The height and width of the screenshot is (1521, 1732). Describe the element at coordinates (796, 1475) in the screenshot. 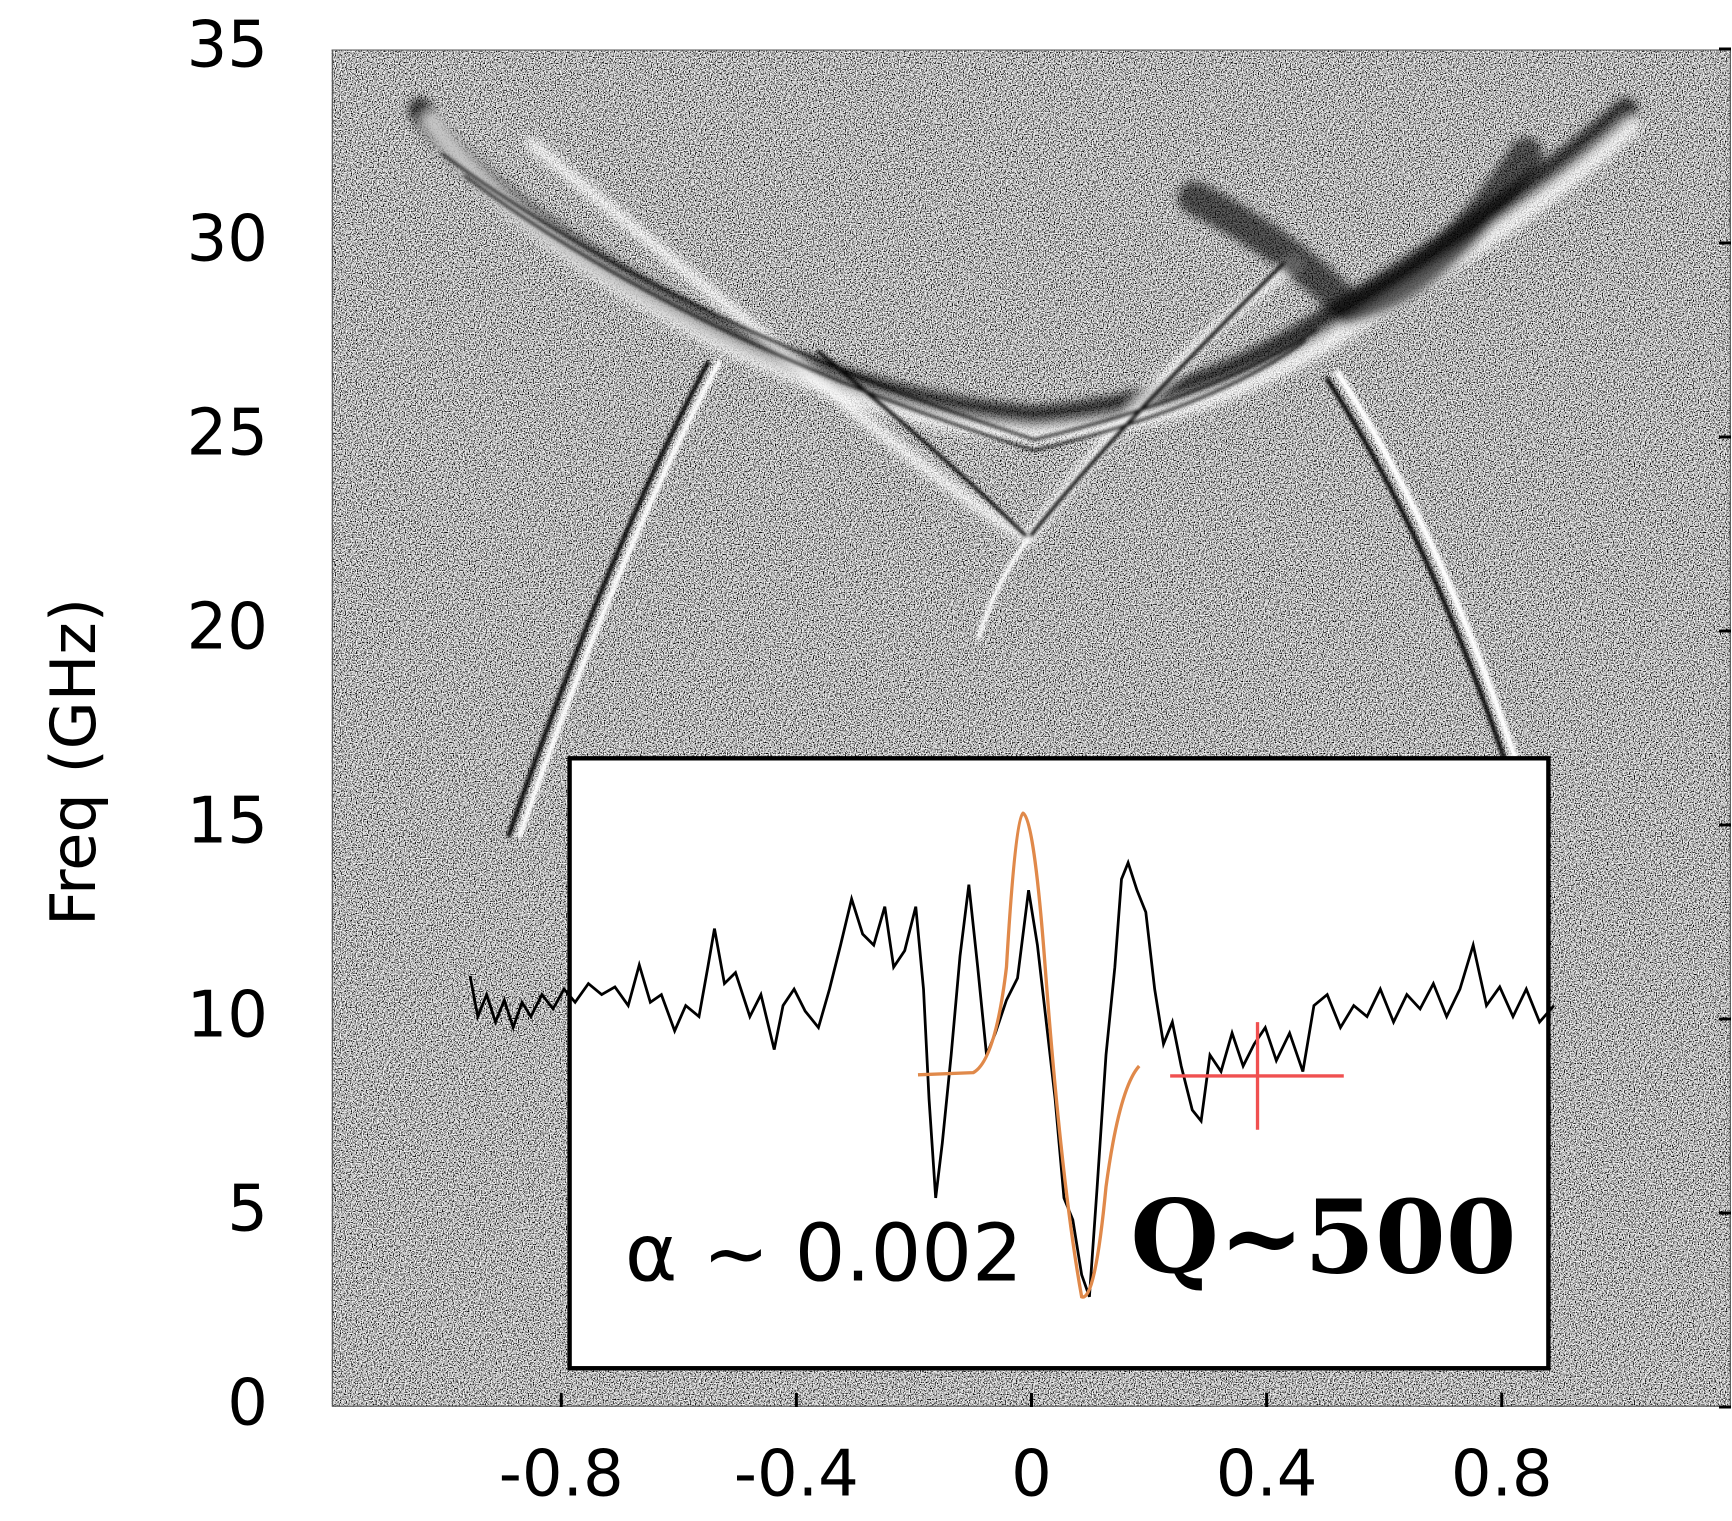

I see `x-tick-label: -0.4` at that location.